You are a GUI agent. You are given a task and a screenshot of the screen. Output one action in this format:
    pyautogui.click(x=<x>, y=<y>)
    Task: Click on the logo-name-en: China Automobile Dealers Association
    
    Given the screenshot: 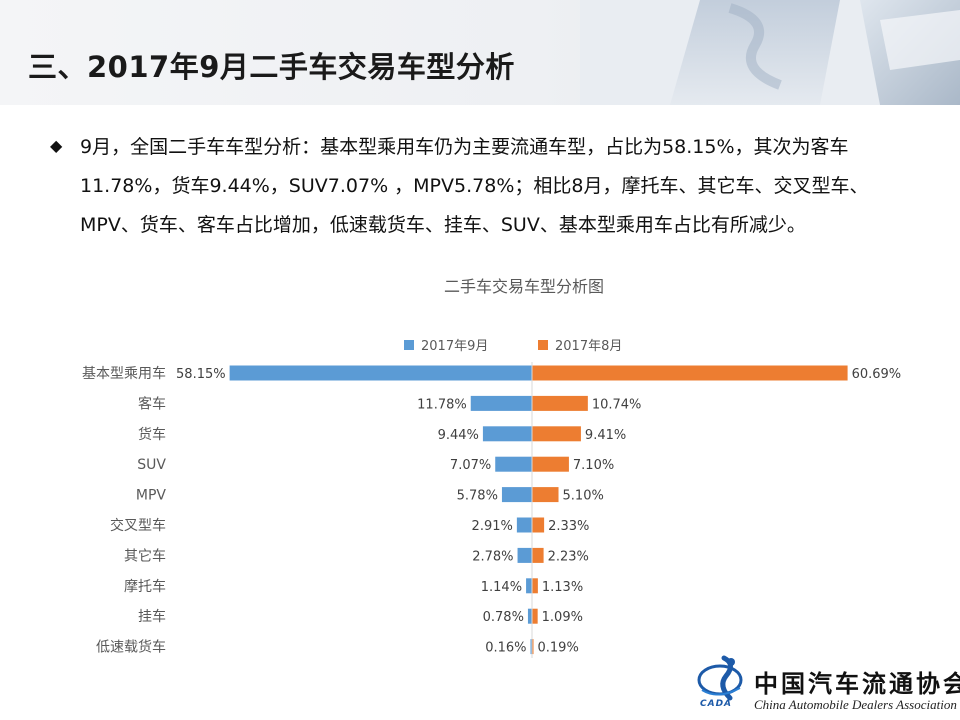 What is the action you would take?
    pyautogui.click(x=855, y=704)
    